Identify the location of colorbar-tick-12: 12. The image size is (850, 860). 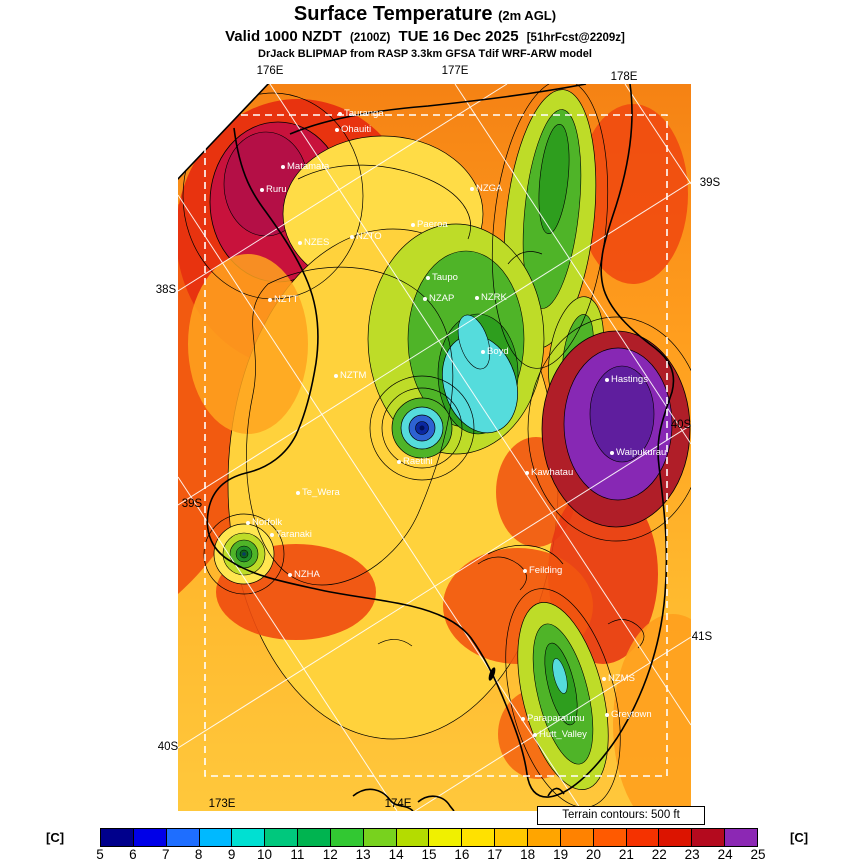
(330, 853).